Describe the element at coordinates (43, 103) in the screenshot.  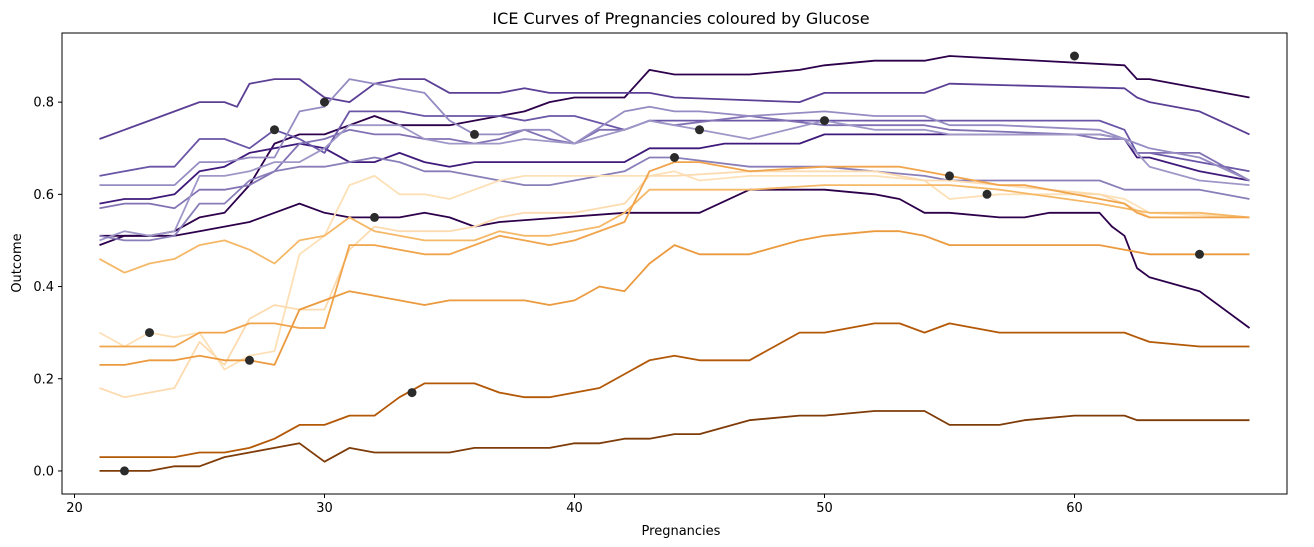
I see `y-tick-label: 0.8` at that location.